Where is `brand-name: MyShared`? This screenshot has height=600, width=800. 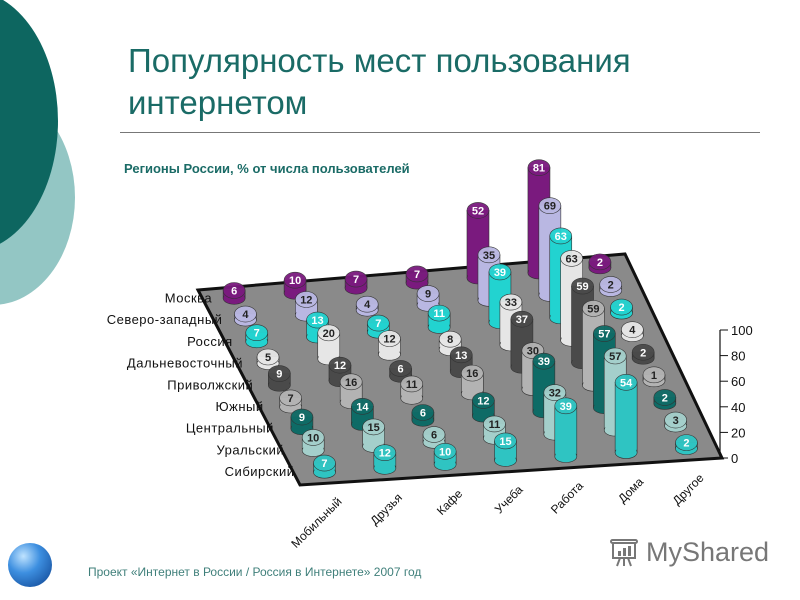 brand-name: MyShared is located at coordinates (708, 551).